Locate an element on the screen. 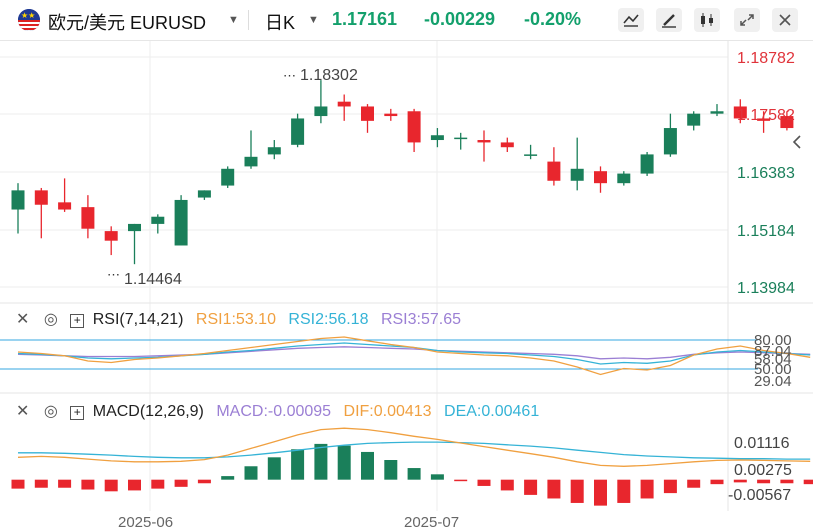  chevron-left-icon is located at coordinates (796, 142).